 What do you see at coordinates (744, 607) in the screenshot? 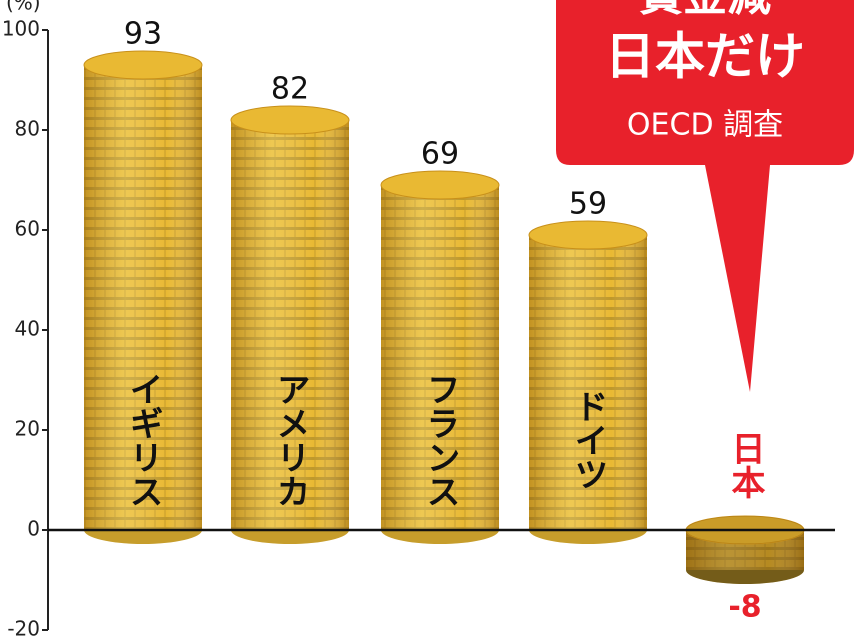
I see `value-label: -8` at bounding box center [744, 607].